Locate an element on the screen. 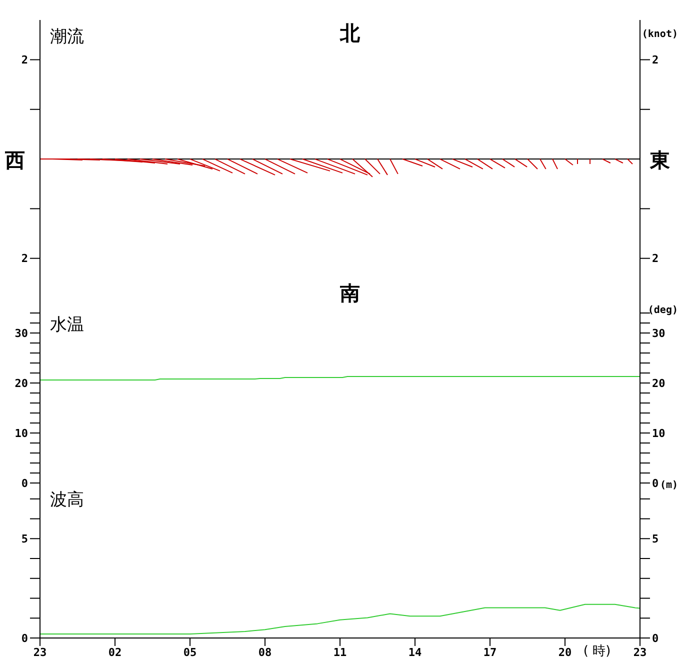  y2-tick-label: 5 is located at coordinates (655, 539).